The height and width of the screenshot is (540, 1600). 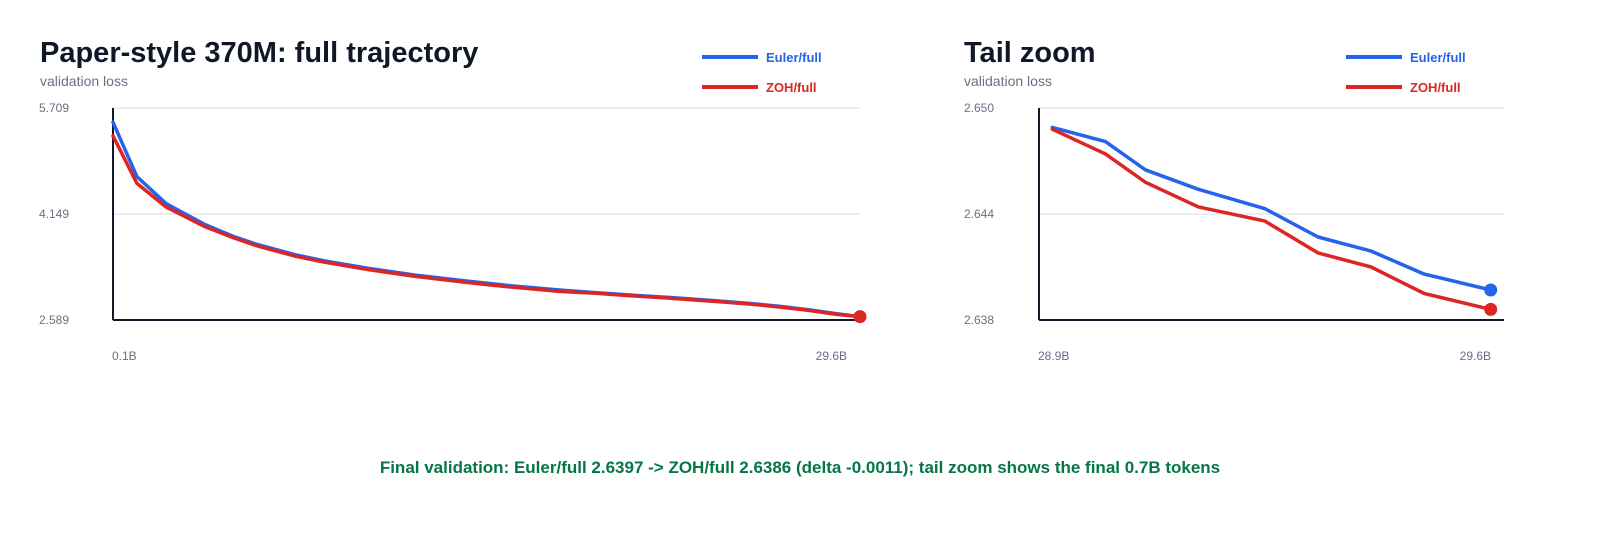 What do you see at coordinates (979, 214) in the screenshot?
I see `y-tick-label: 2.644` at bounding box center [979, 214].